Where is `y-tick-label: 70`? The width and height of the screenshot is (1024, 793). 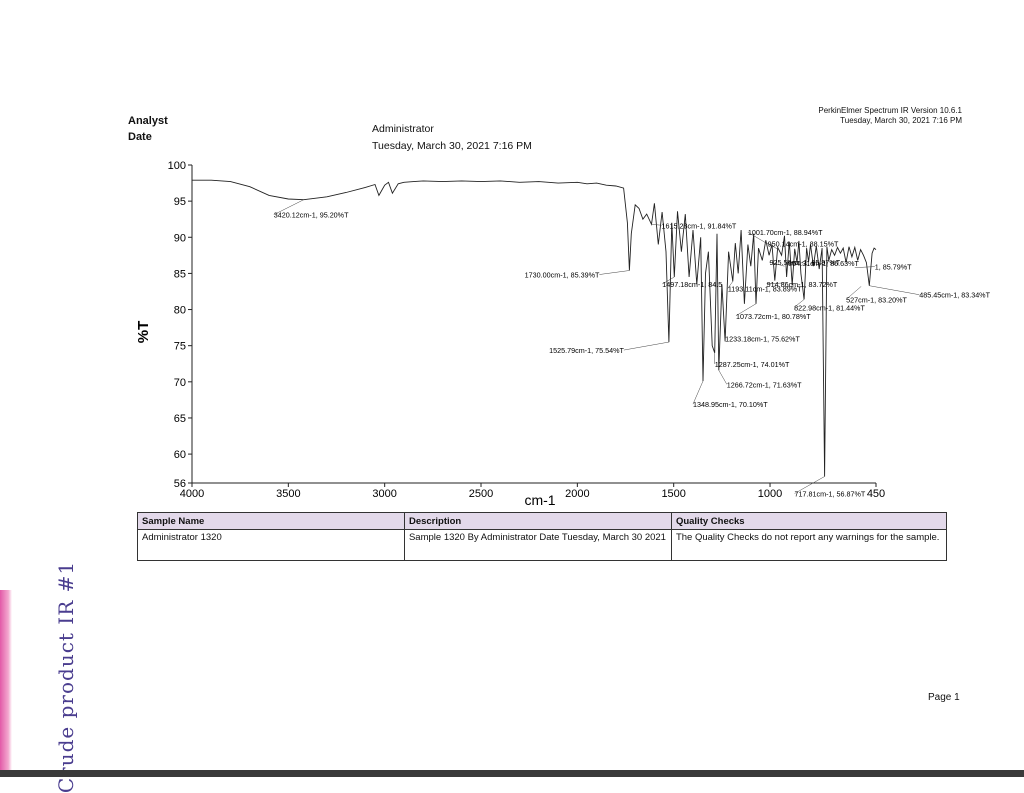 y-tick-label: 70 is located at coordinates (180, 383).